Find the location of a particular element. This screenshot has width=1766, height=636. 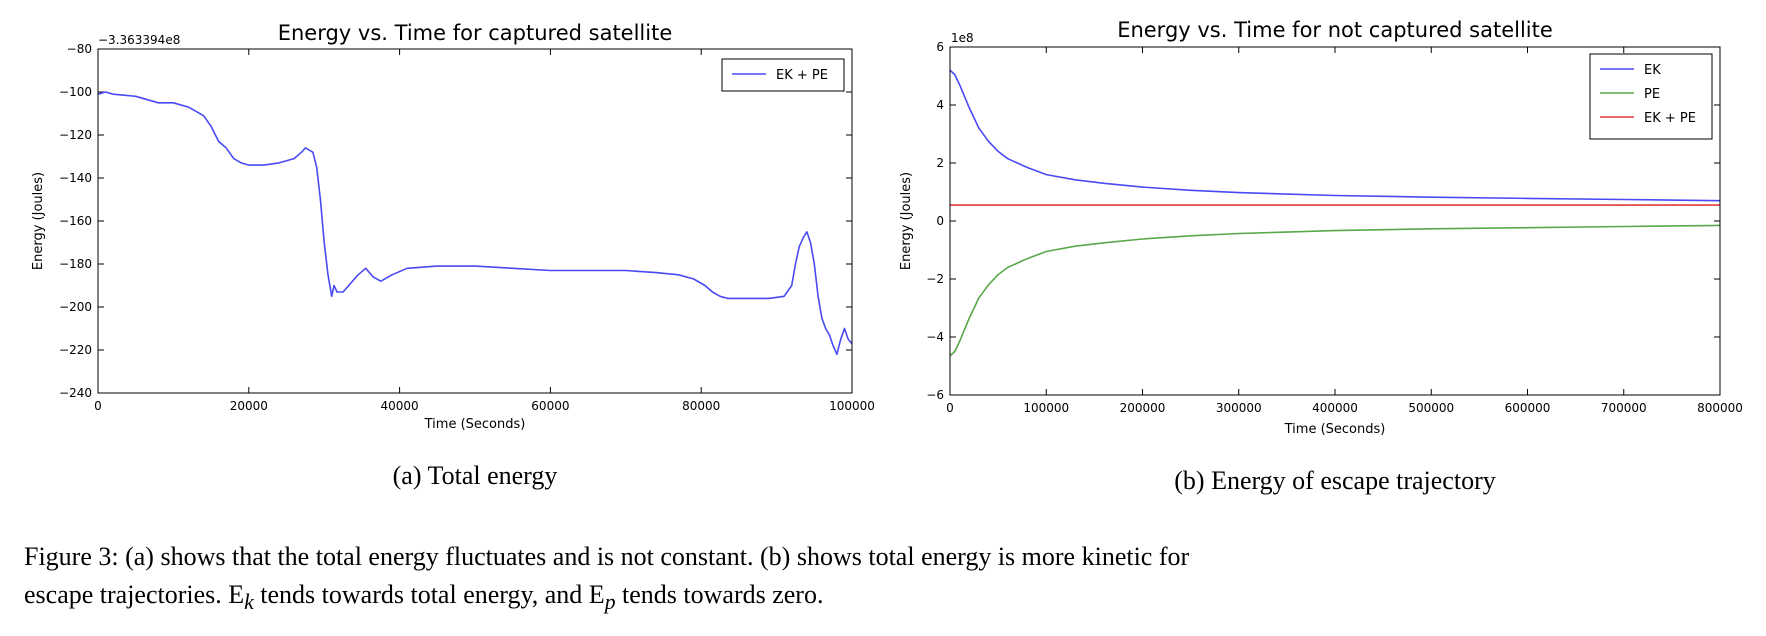

chart-a-ytick-label: −160 is located at coordinates (75, 221).